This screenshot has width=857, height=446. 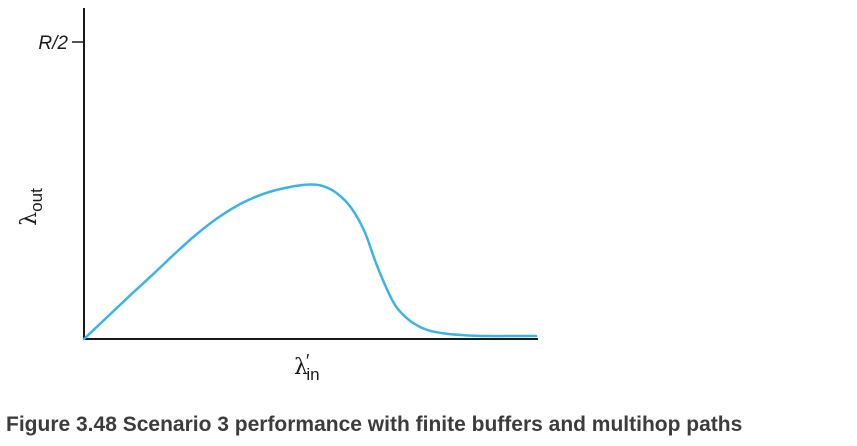 What do you see at coordinates (301, 367) in the screenshot?
I see `x-axis-label-symbol: λ` at bounding box center [301, 367].